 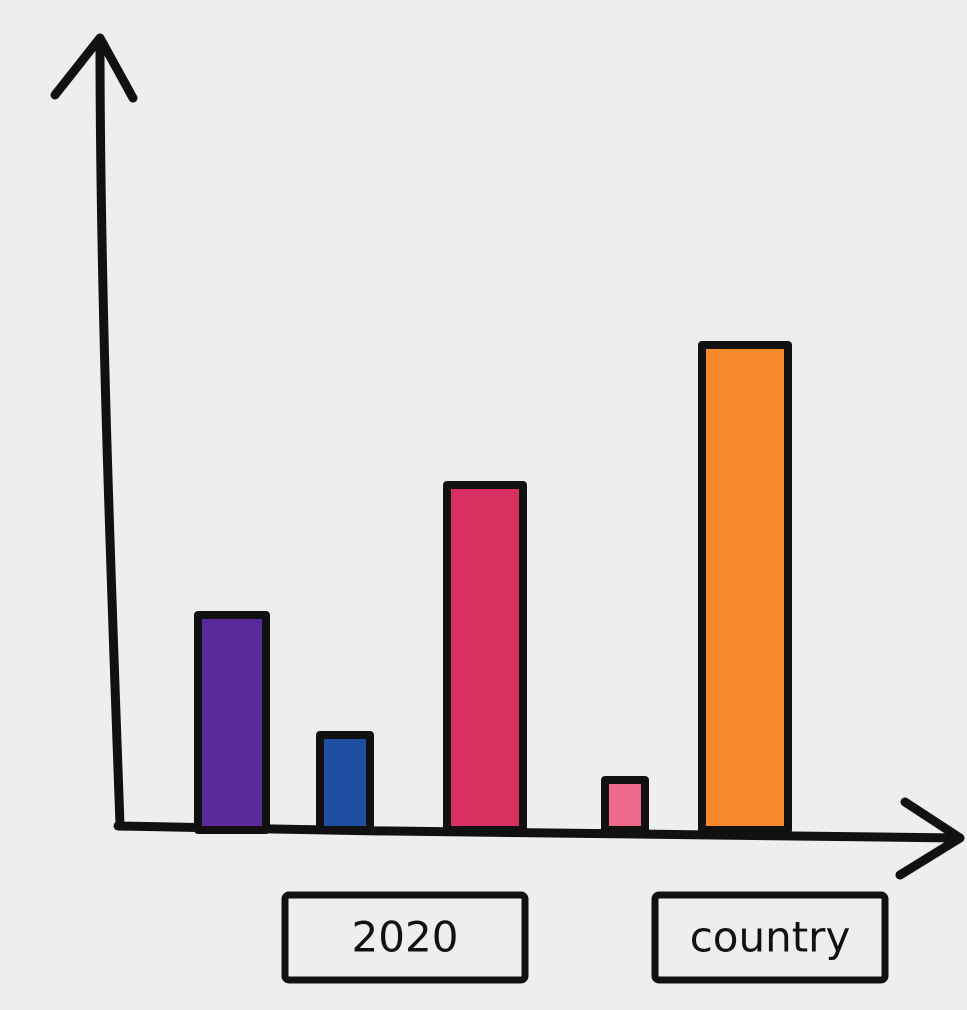 I want to click on x-axis-arrow, so click(x=930, y=838).